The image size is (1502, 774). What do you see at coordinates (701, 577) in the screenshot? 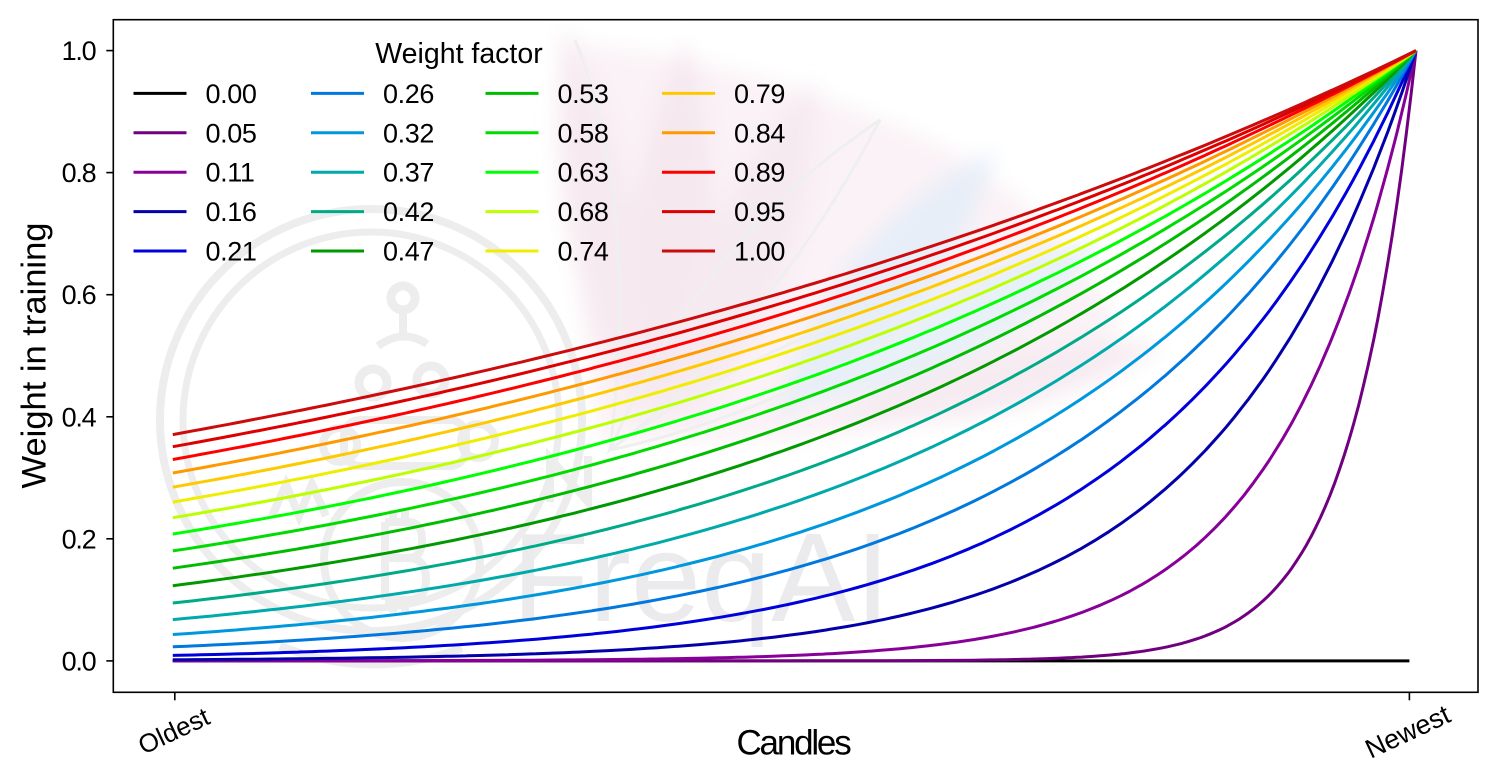
I see `svg-text: FreqAI` at bounding box center [701, 577].